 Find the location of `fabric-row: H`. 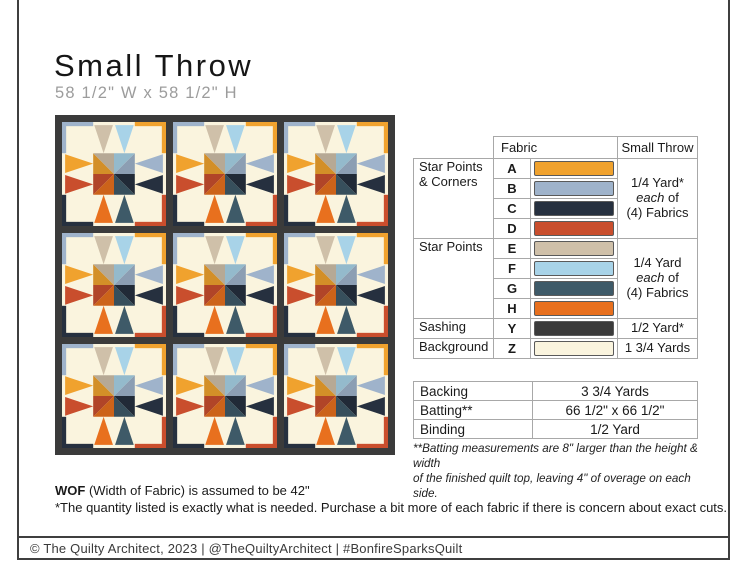

fabric-row: H is located at coordinates (556, 308).